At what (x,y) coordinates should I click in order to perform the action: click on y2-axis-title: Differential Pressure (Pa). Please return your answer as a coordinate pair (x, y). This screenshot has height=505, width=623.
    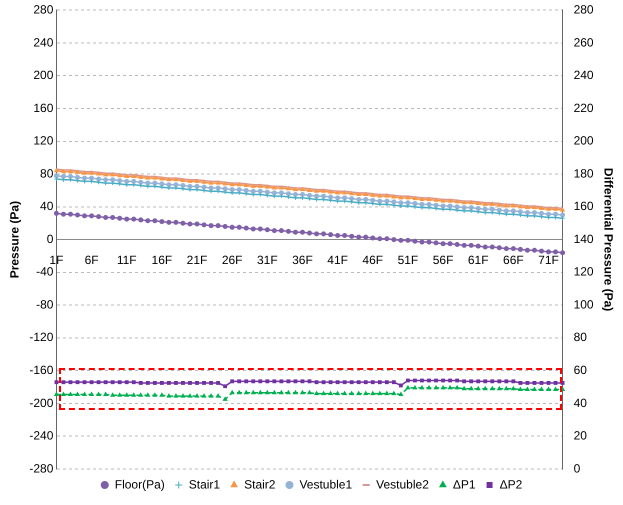
    Looking at the image, I should click on (608, 240).